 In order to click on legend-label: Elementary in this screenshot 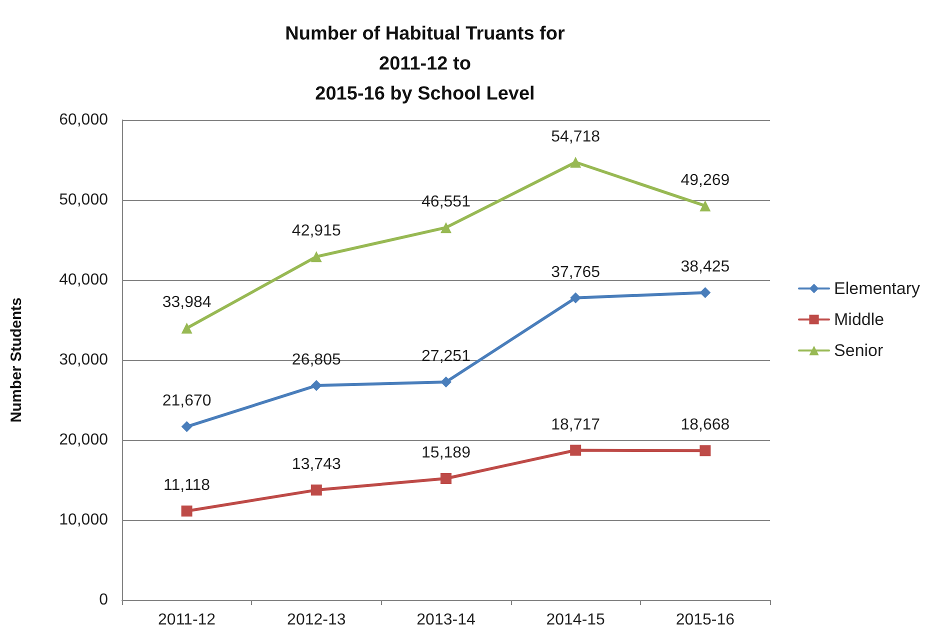, I will do `click(877, 288)`.